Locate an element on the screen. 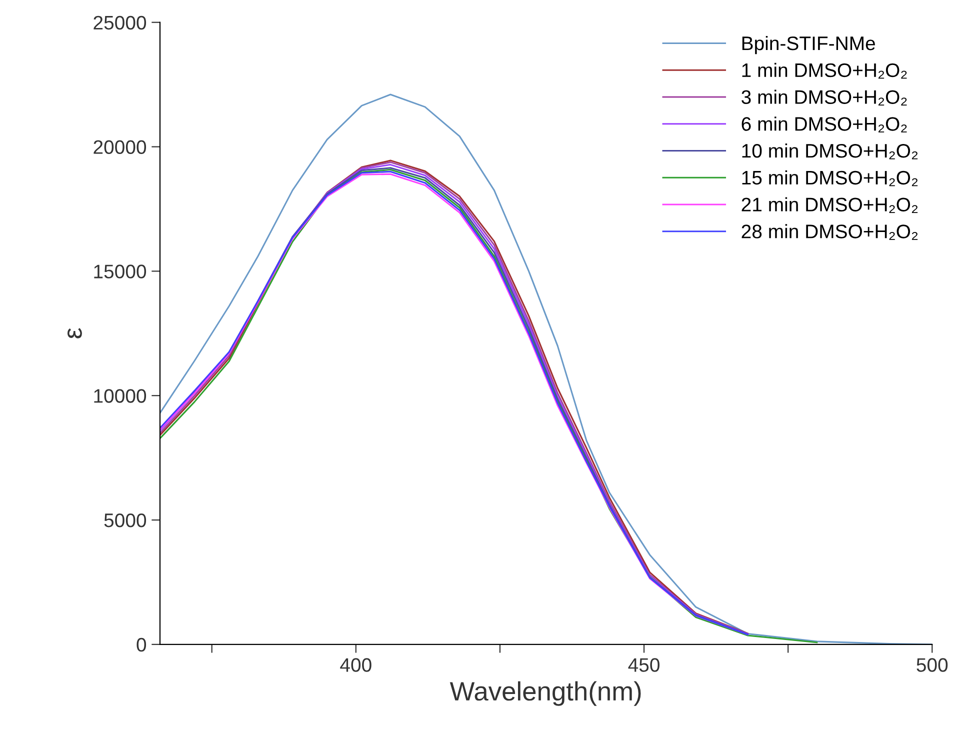 Image resolution: width=958 pixels, height=745 pixels. legend-label: 6 min DMSO+H₂O₂ is located at coordinates (824, 124).